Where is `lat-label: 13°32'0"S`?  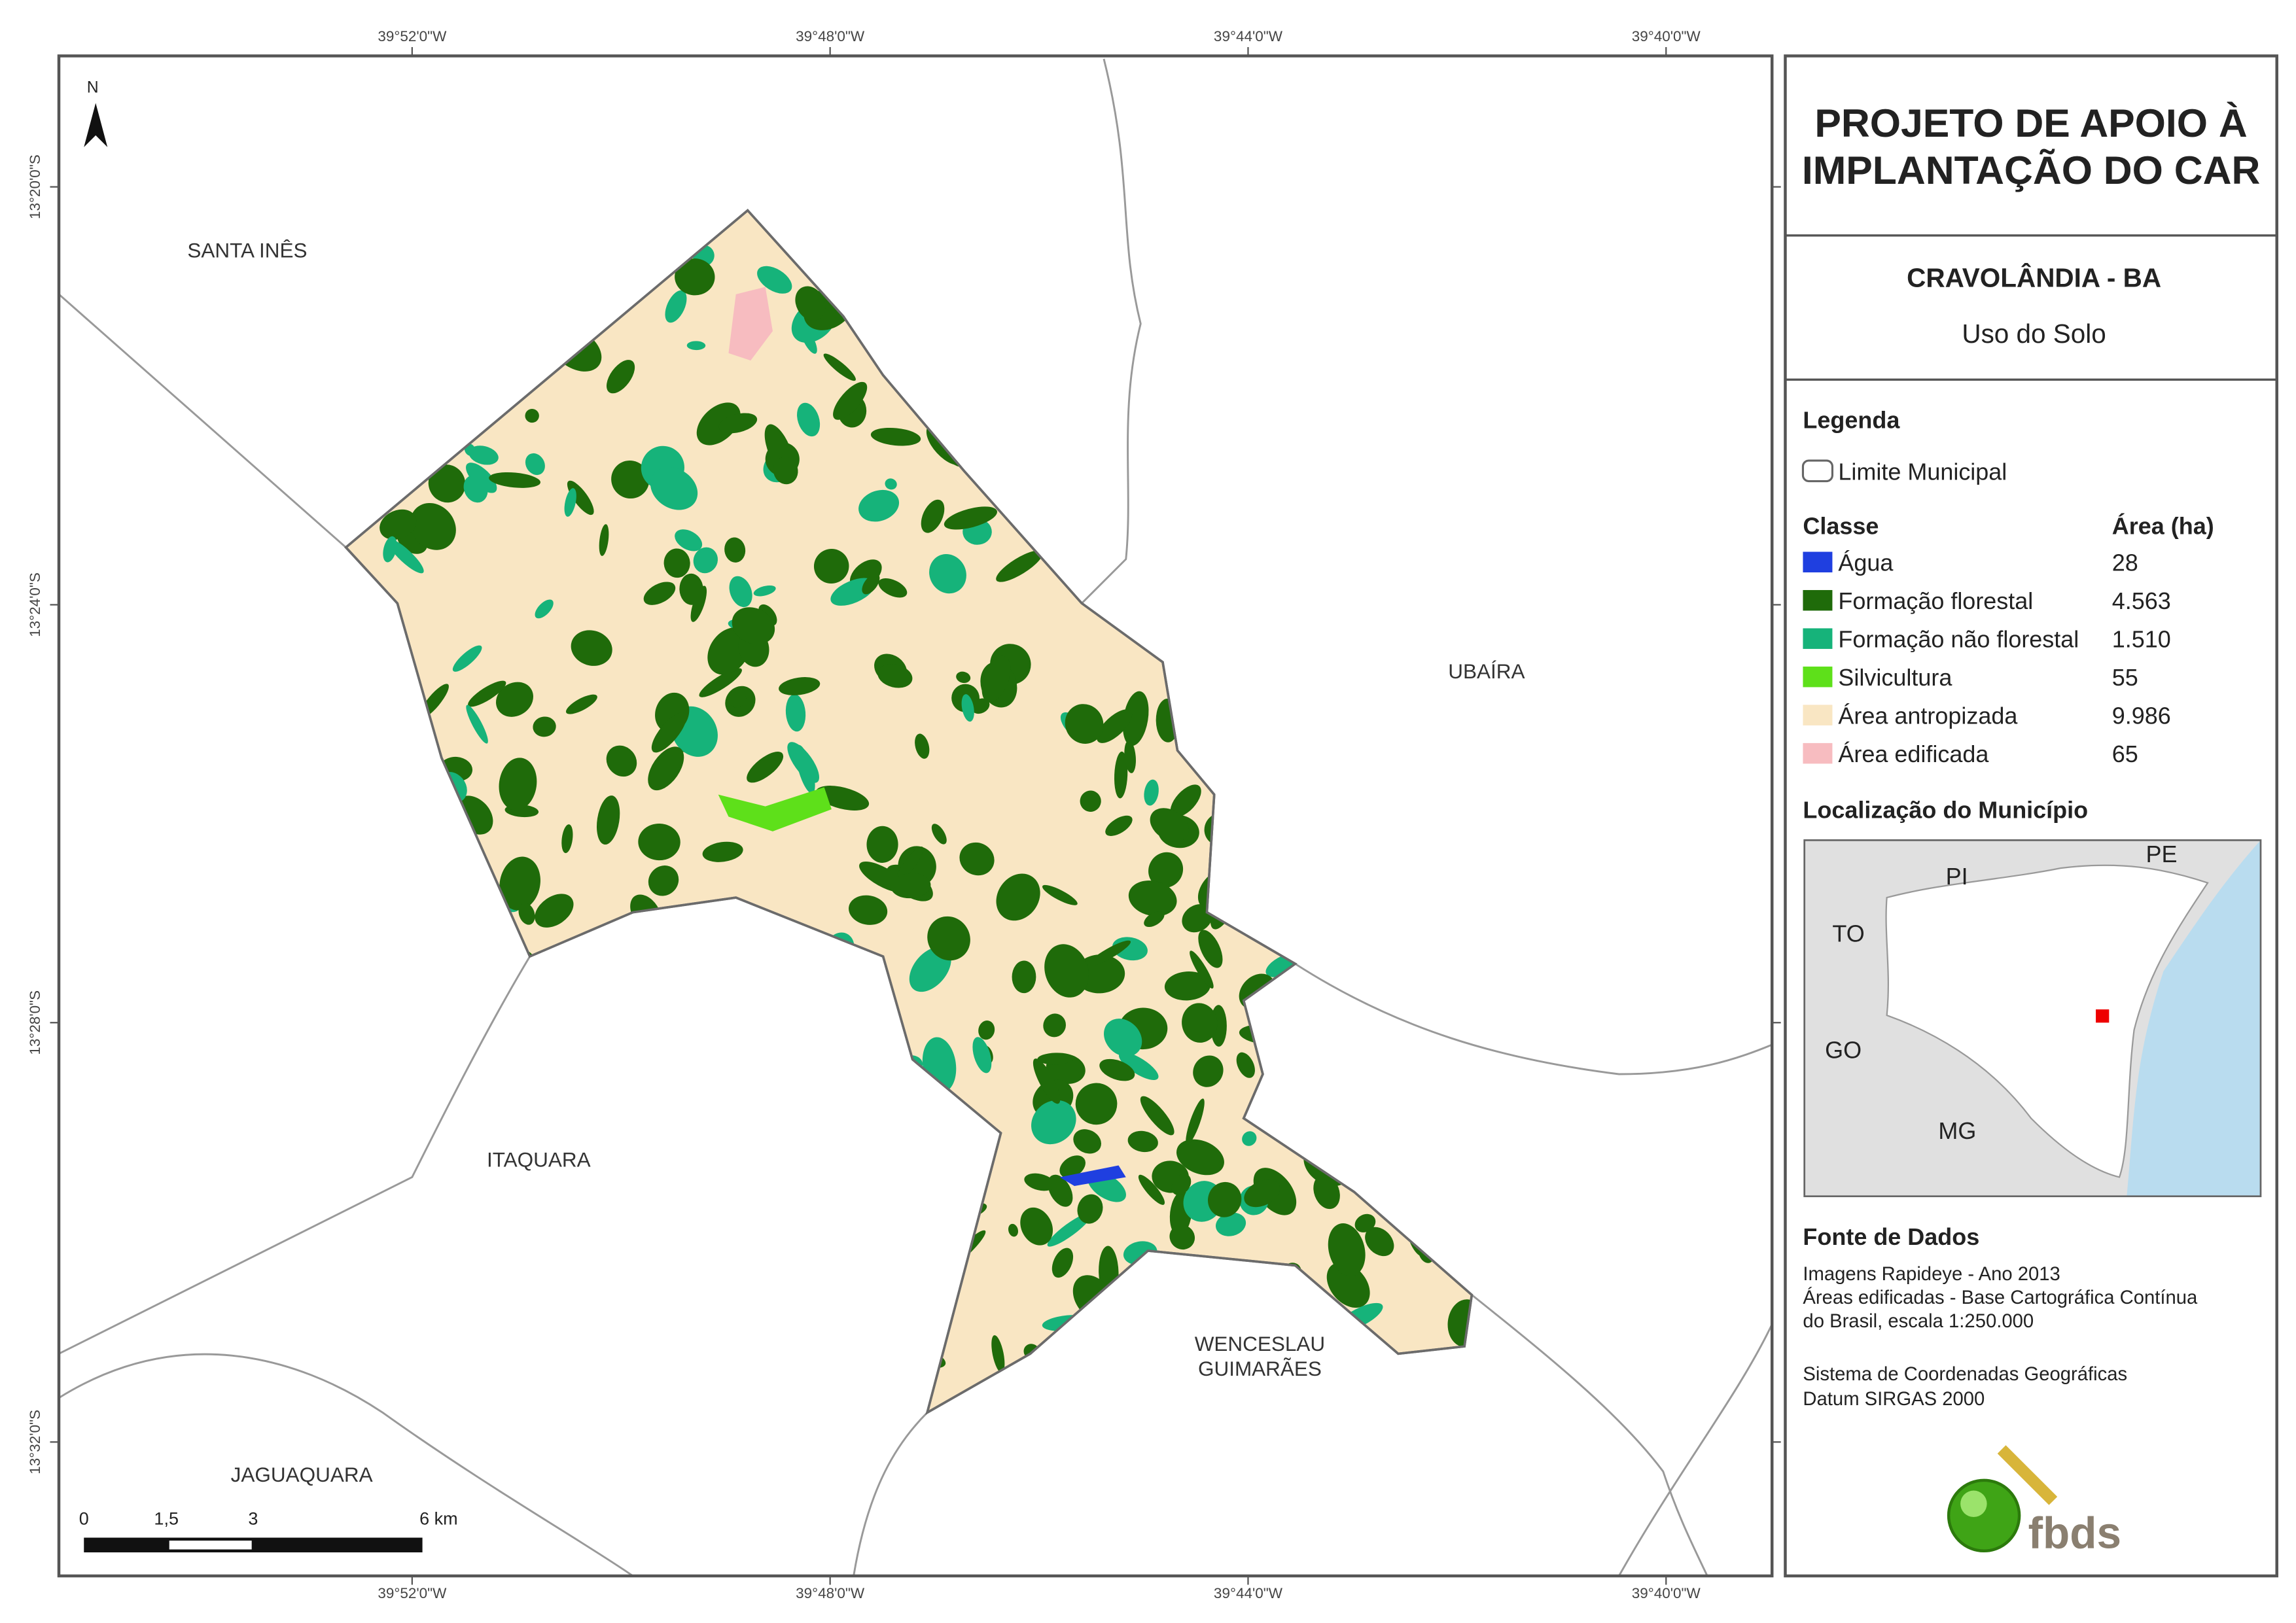 lat-label: 13°32'0"S is located at coordinates (35, 1443).